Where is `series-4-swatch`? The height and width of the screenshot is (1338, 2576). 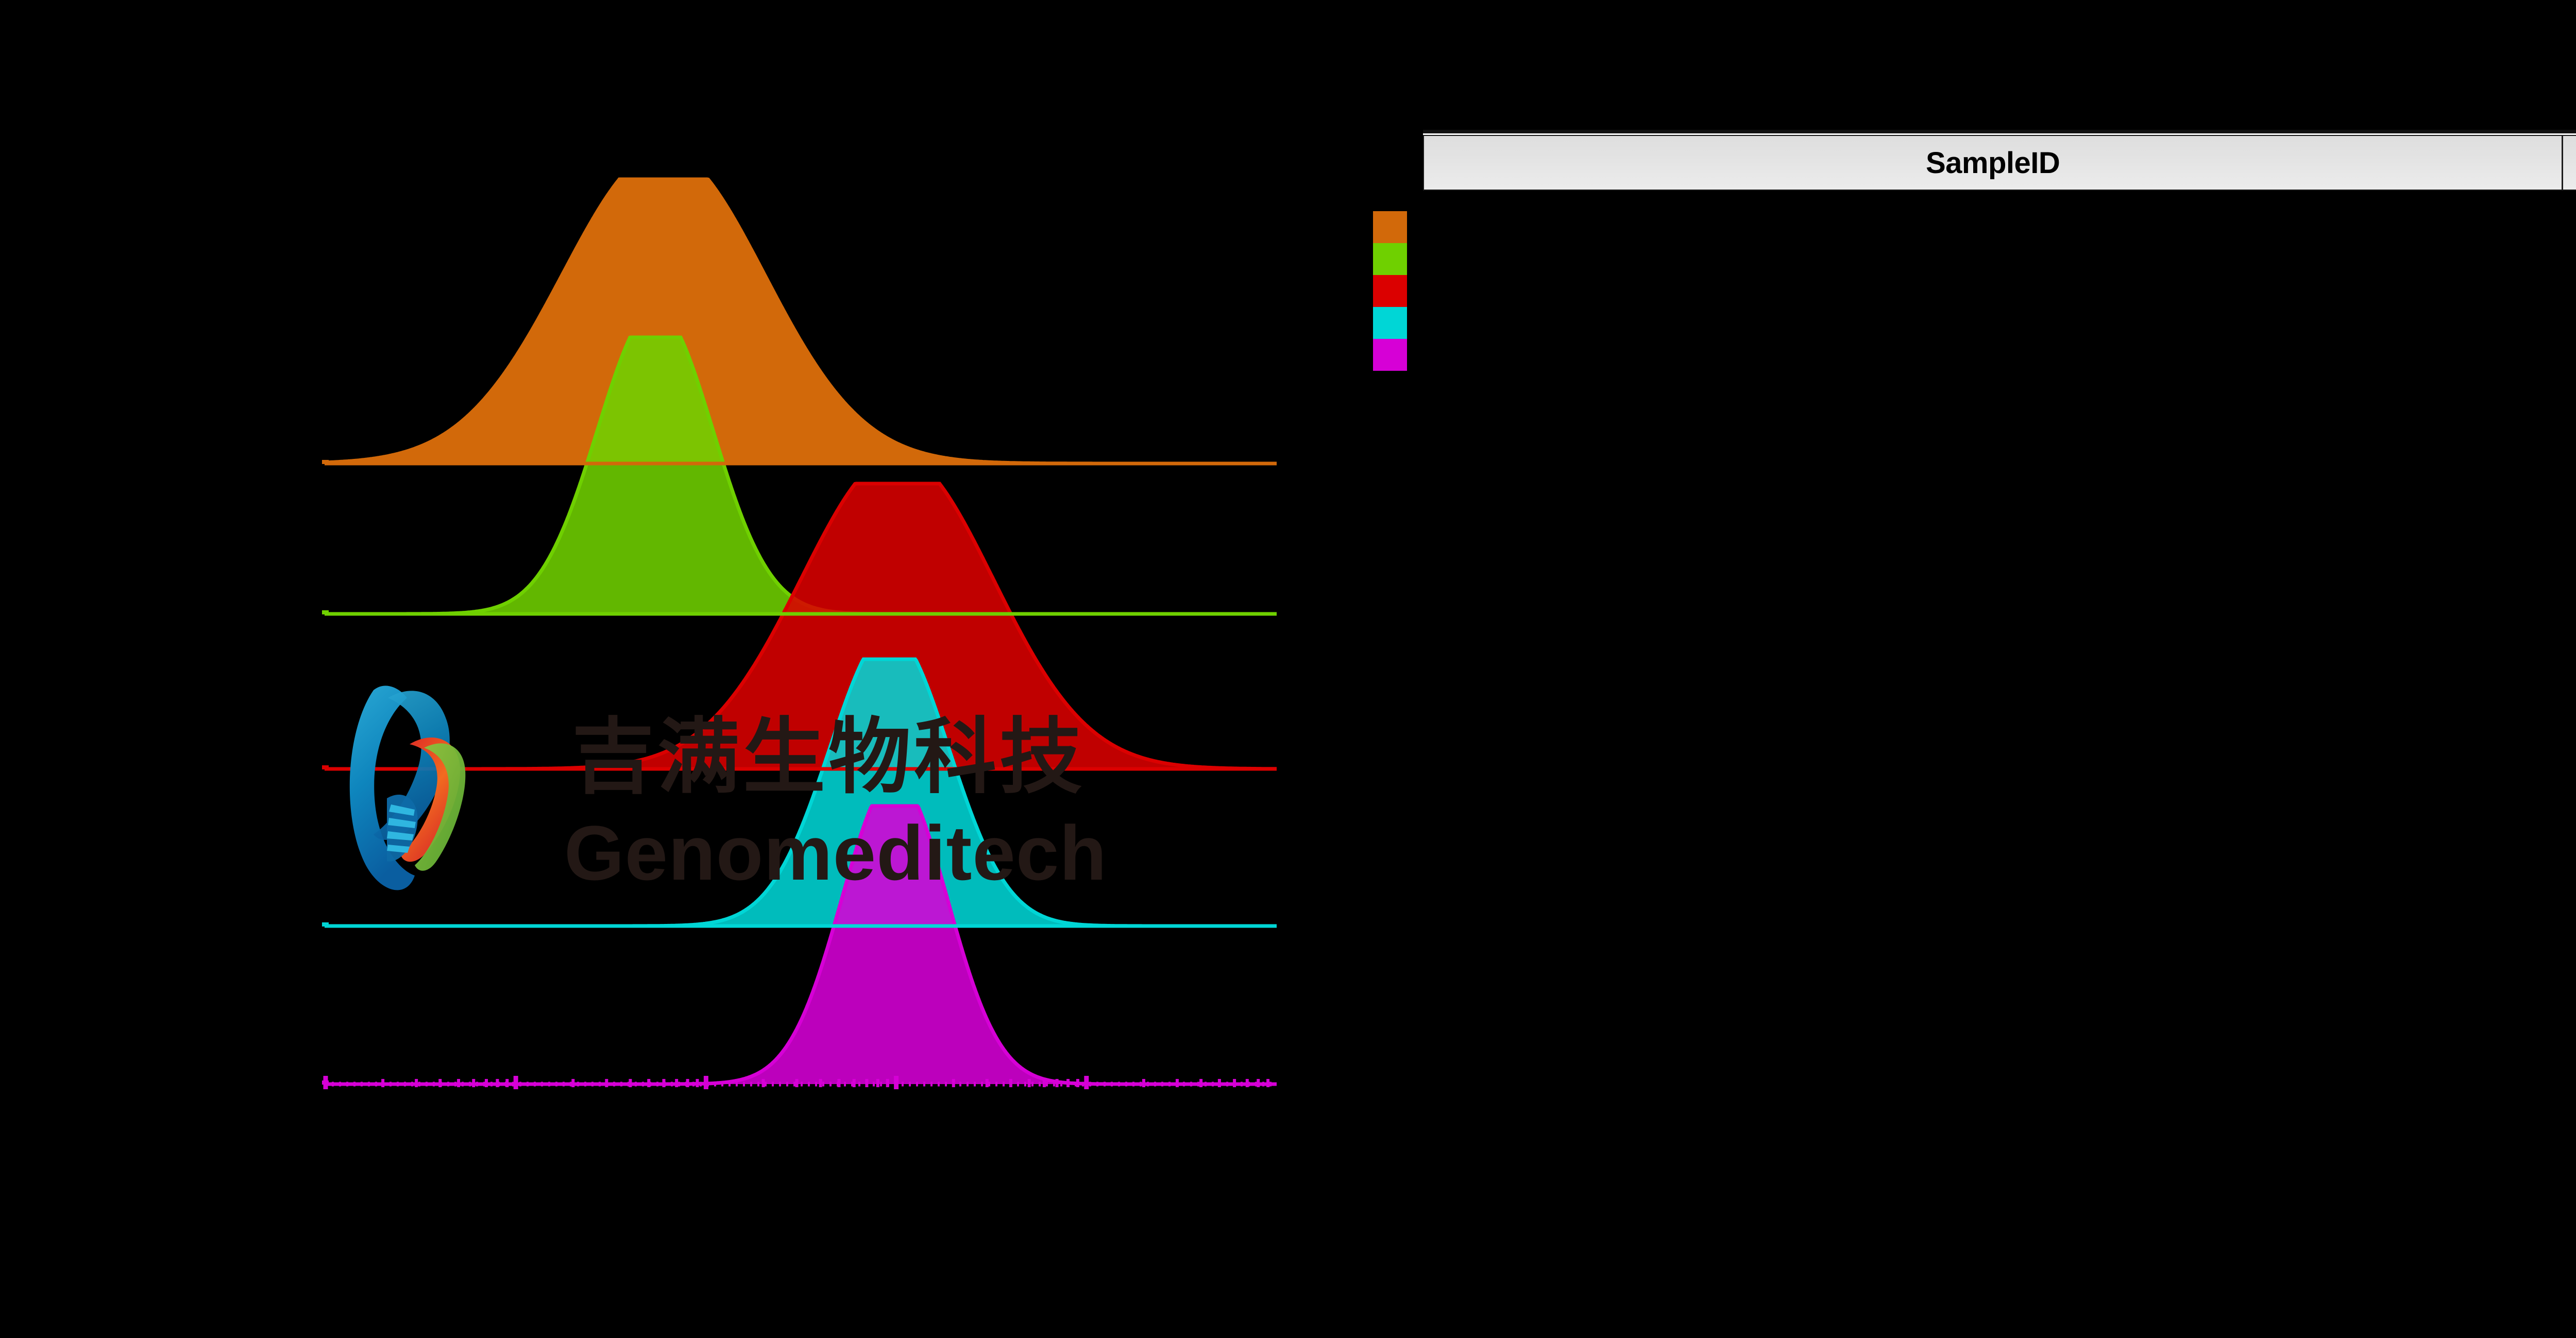 series-4-swatch is located at coordinates (1390, 323).